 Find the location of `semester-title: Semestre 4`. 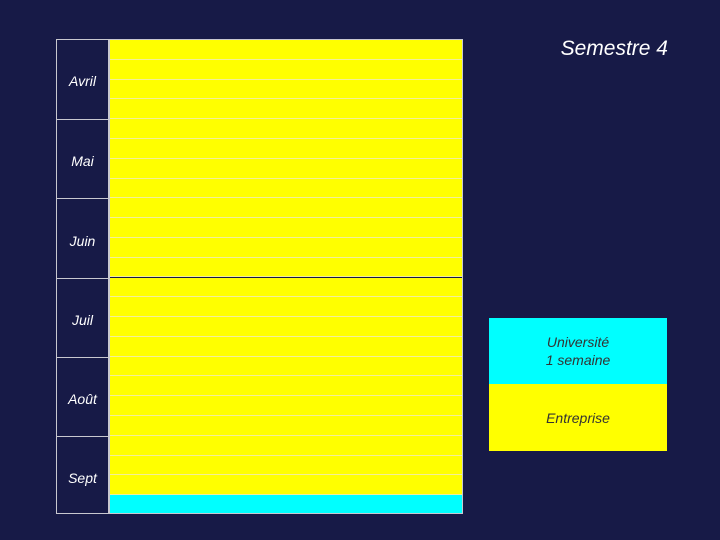

semester-title: Semestre 4 is located at coordinates (614, 48).